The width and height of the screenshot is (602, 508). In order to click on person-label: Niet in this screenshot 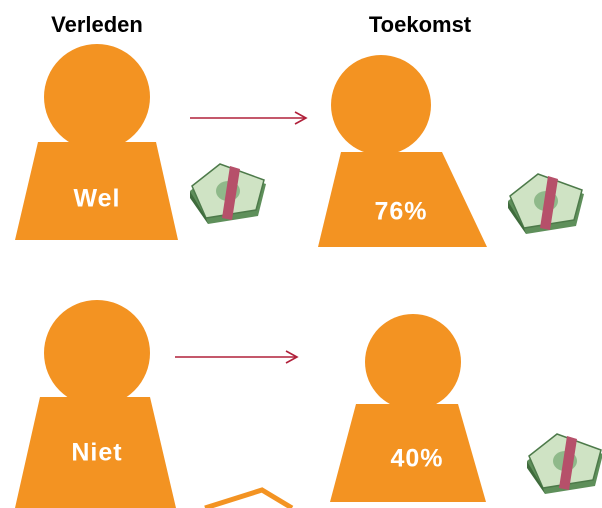, I will do `click(96, 453)`.